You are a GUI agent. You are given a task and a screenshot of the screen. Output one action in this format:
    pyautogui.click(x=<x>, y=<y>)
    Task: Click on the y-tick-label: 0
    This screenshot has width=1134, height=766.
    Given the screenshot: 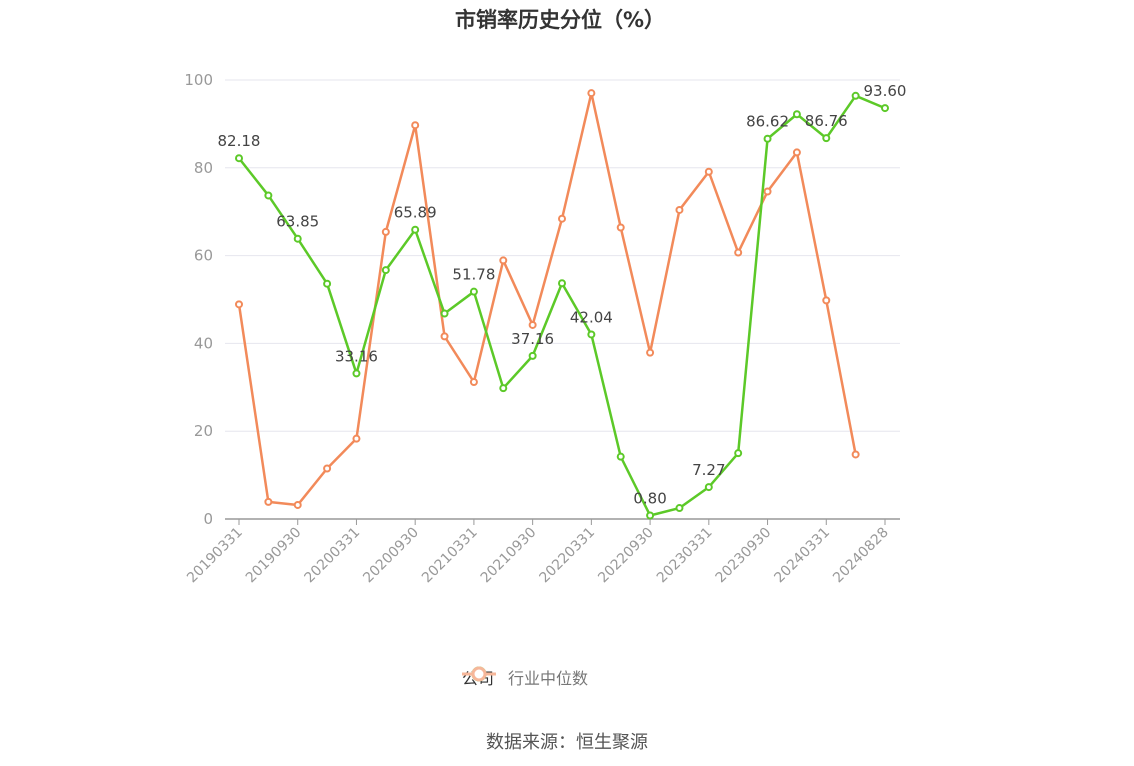 What is the action you would take?
    pyautogui.click(x=208, y=519)
    